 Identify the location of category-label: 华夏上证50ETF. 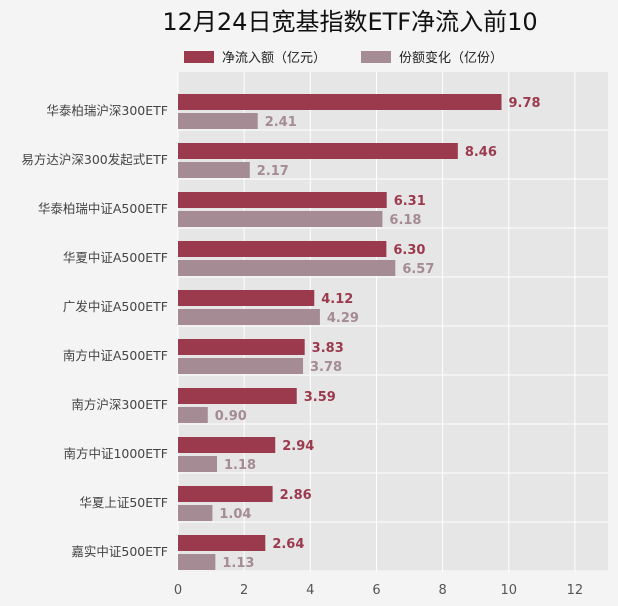
(123, 502).